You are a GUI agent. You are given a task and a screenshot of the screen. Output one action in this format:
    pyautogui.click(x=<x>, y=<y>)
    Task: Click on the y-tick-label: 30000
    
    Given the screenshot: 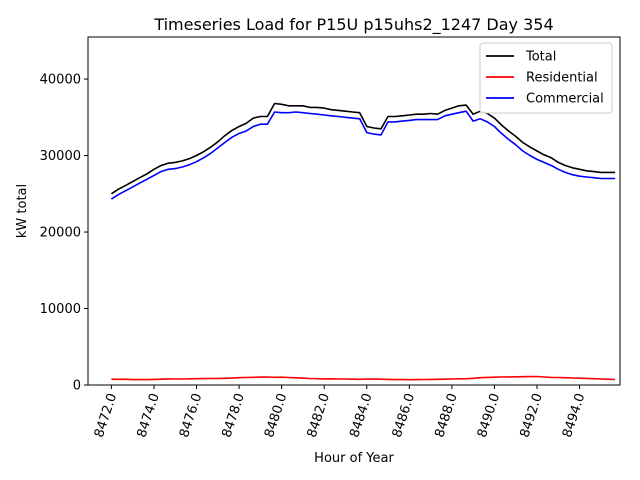 What is the action you would take?
    pyautogui.click(x=60, y=156)
    